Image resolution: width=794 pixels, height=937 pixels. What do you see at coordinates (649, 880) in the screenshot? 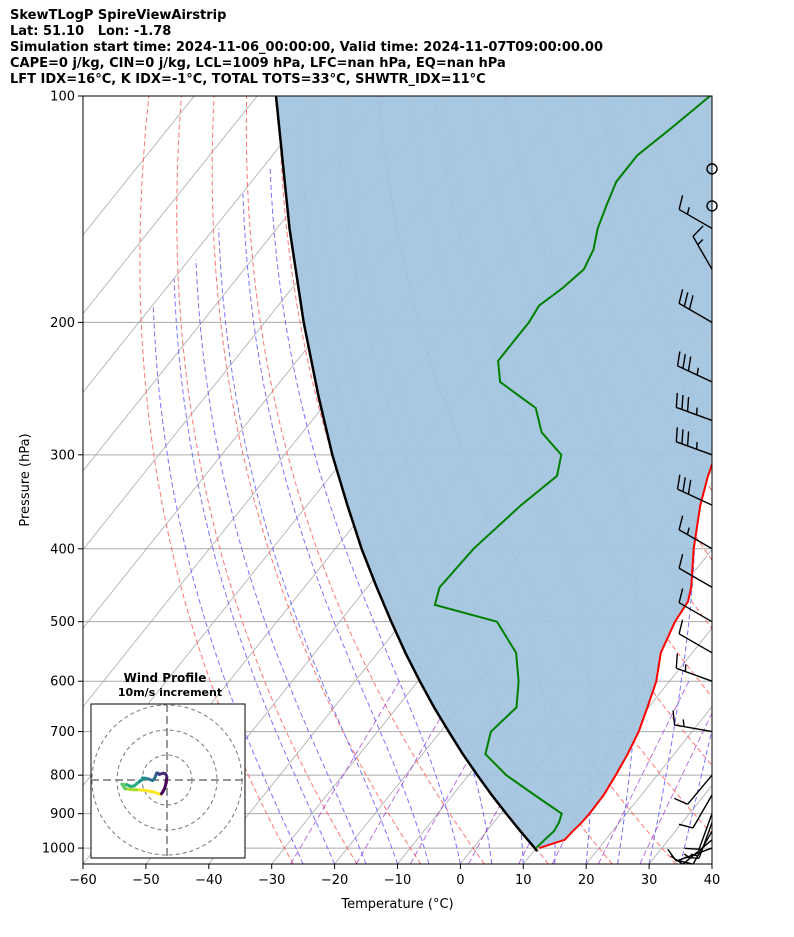
I see `x-tick-label: 30` at bounding box center [649, 880].